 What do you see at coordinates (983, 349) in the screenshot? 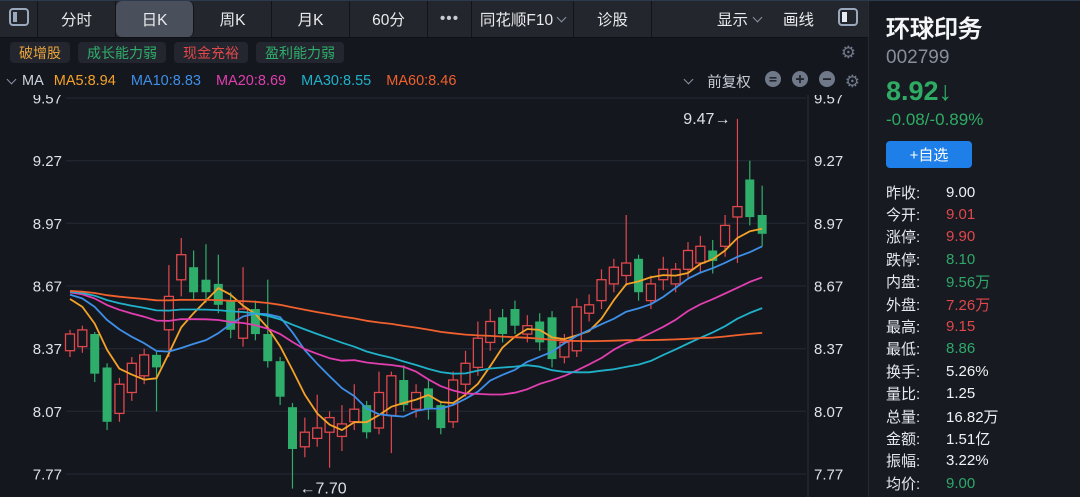
I see `stat-row: 最低: 8.86` at bounding box center [983, 349].